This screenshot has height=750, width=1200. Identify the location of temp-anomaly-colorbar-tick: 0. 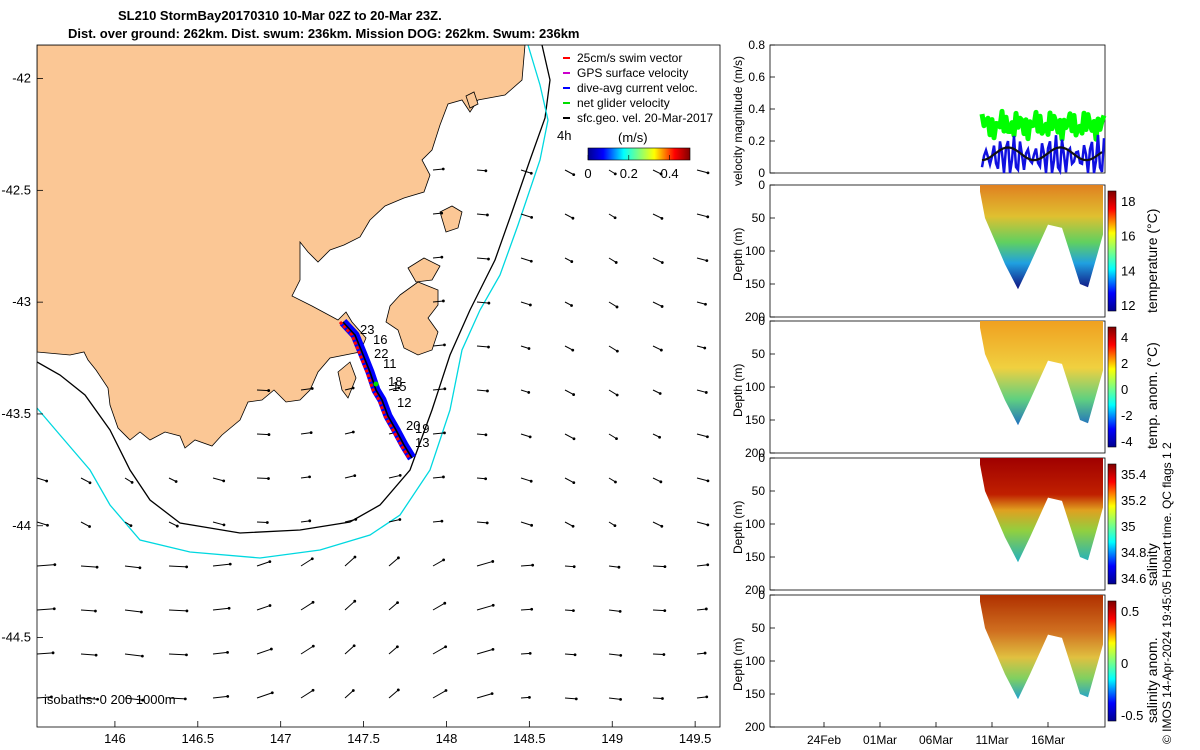
(1124, 389).